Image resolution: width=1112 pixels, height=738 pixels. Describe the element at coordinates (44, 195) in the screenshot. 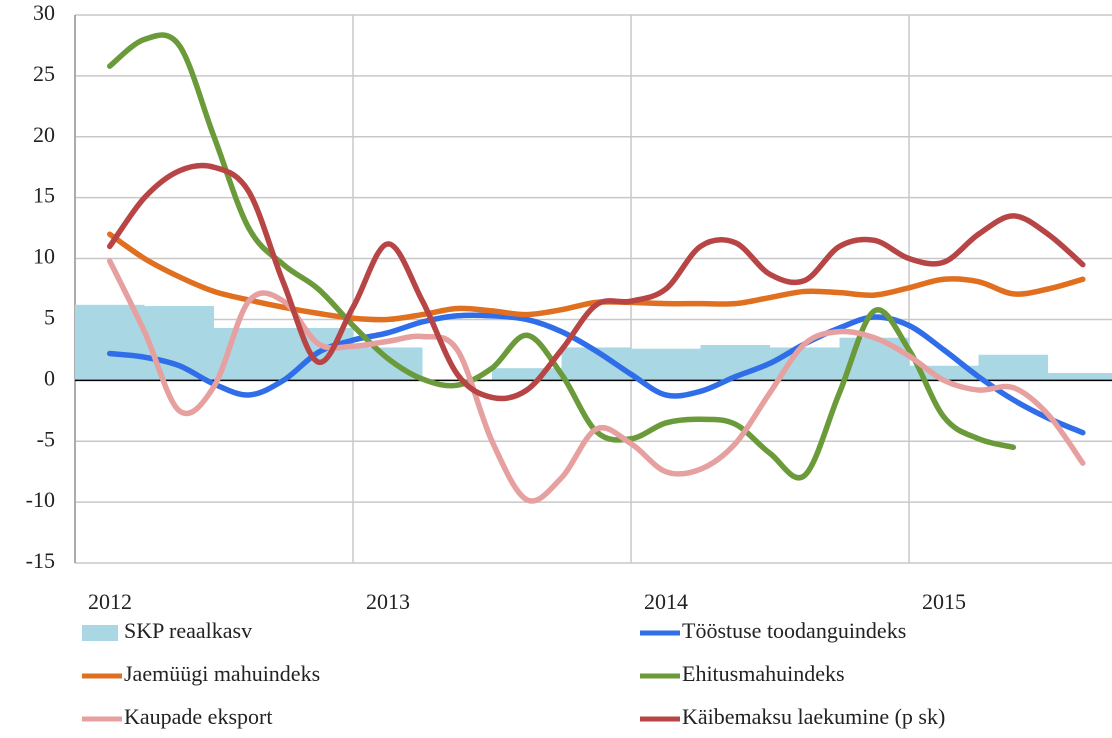

I see `y-tick-label: 15` at that location.